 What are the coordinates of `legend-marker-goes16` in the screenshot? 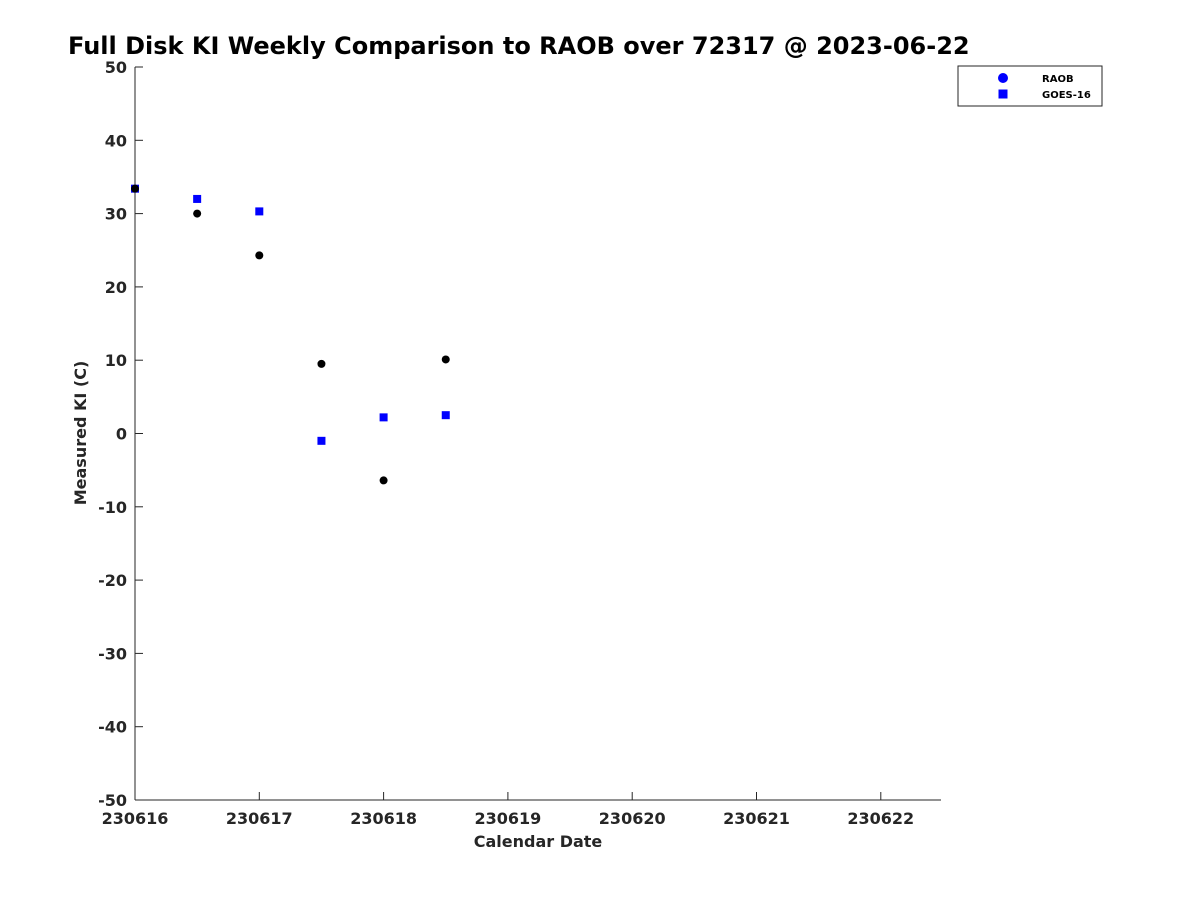 It's located at (1003, 94).